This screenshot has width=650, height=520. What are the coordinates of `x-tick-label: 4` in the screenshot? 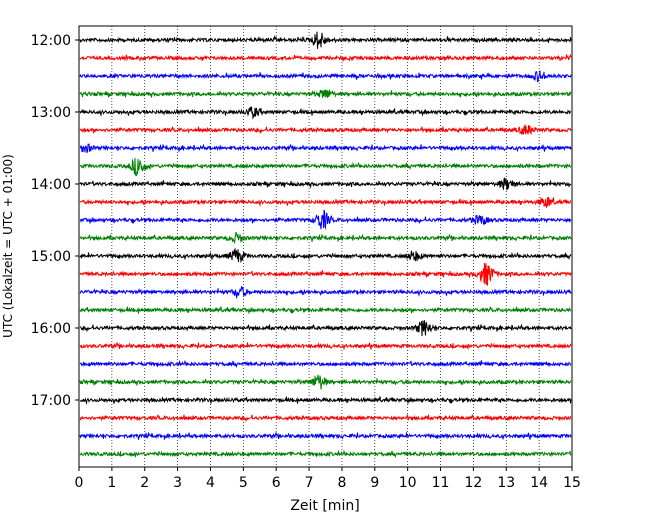 It's located at (210, 483).